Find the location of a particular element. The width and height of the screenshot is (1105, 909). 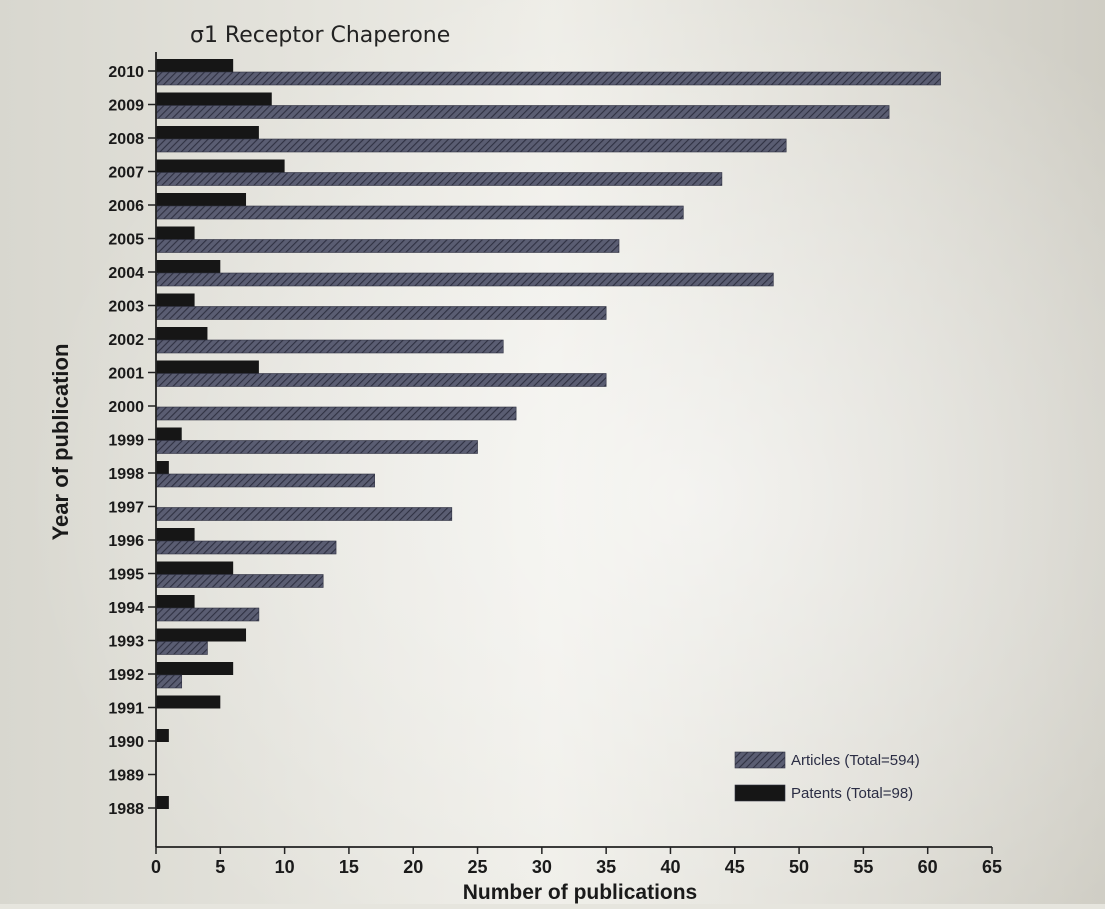

x-tick-label-10: 10 is located at coordinates (285, 867).